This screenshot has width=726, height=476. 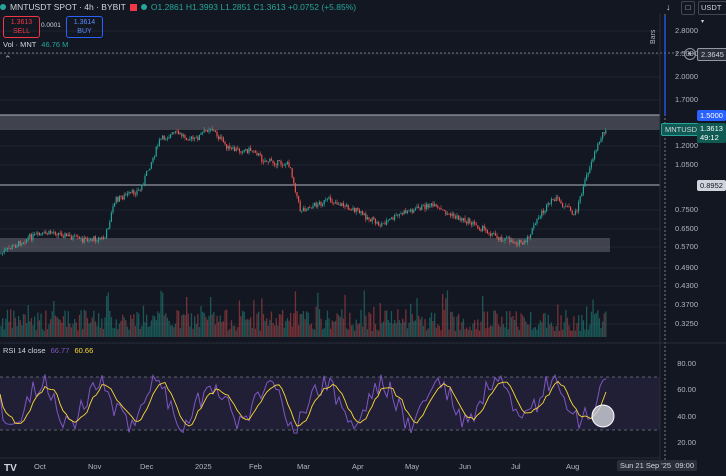 I want to click on level-mid-tag: 0.8952, so click(x=711, y=185).